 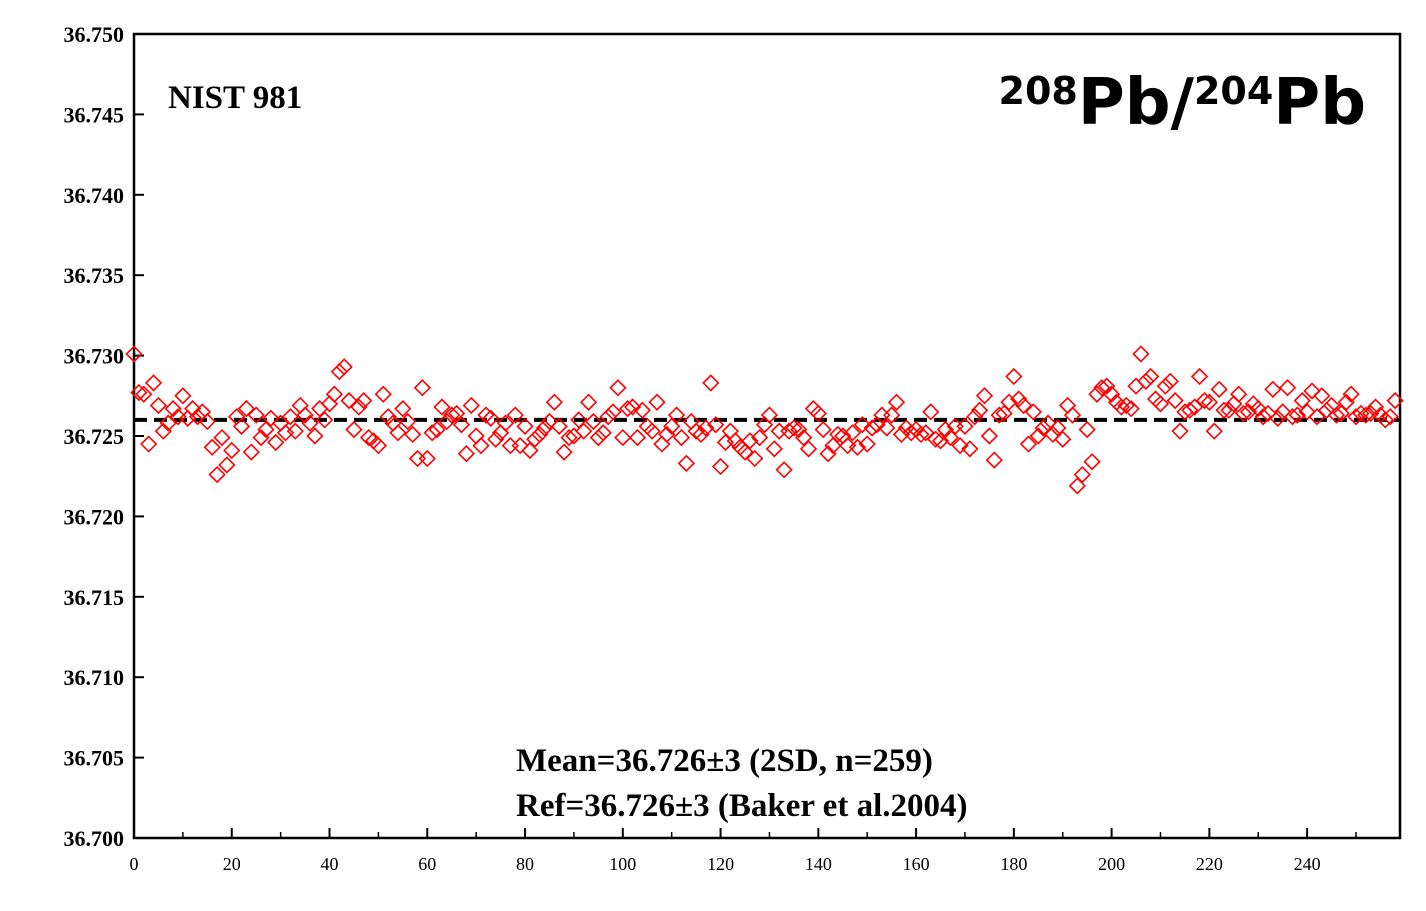 I want to click on x-tick-label: 120, so click(x=720, y=864).